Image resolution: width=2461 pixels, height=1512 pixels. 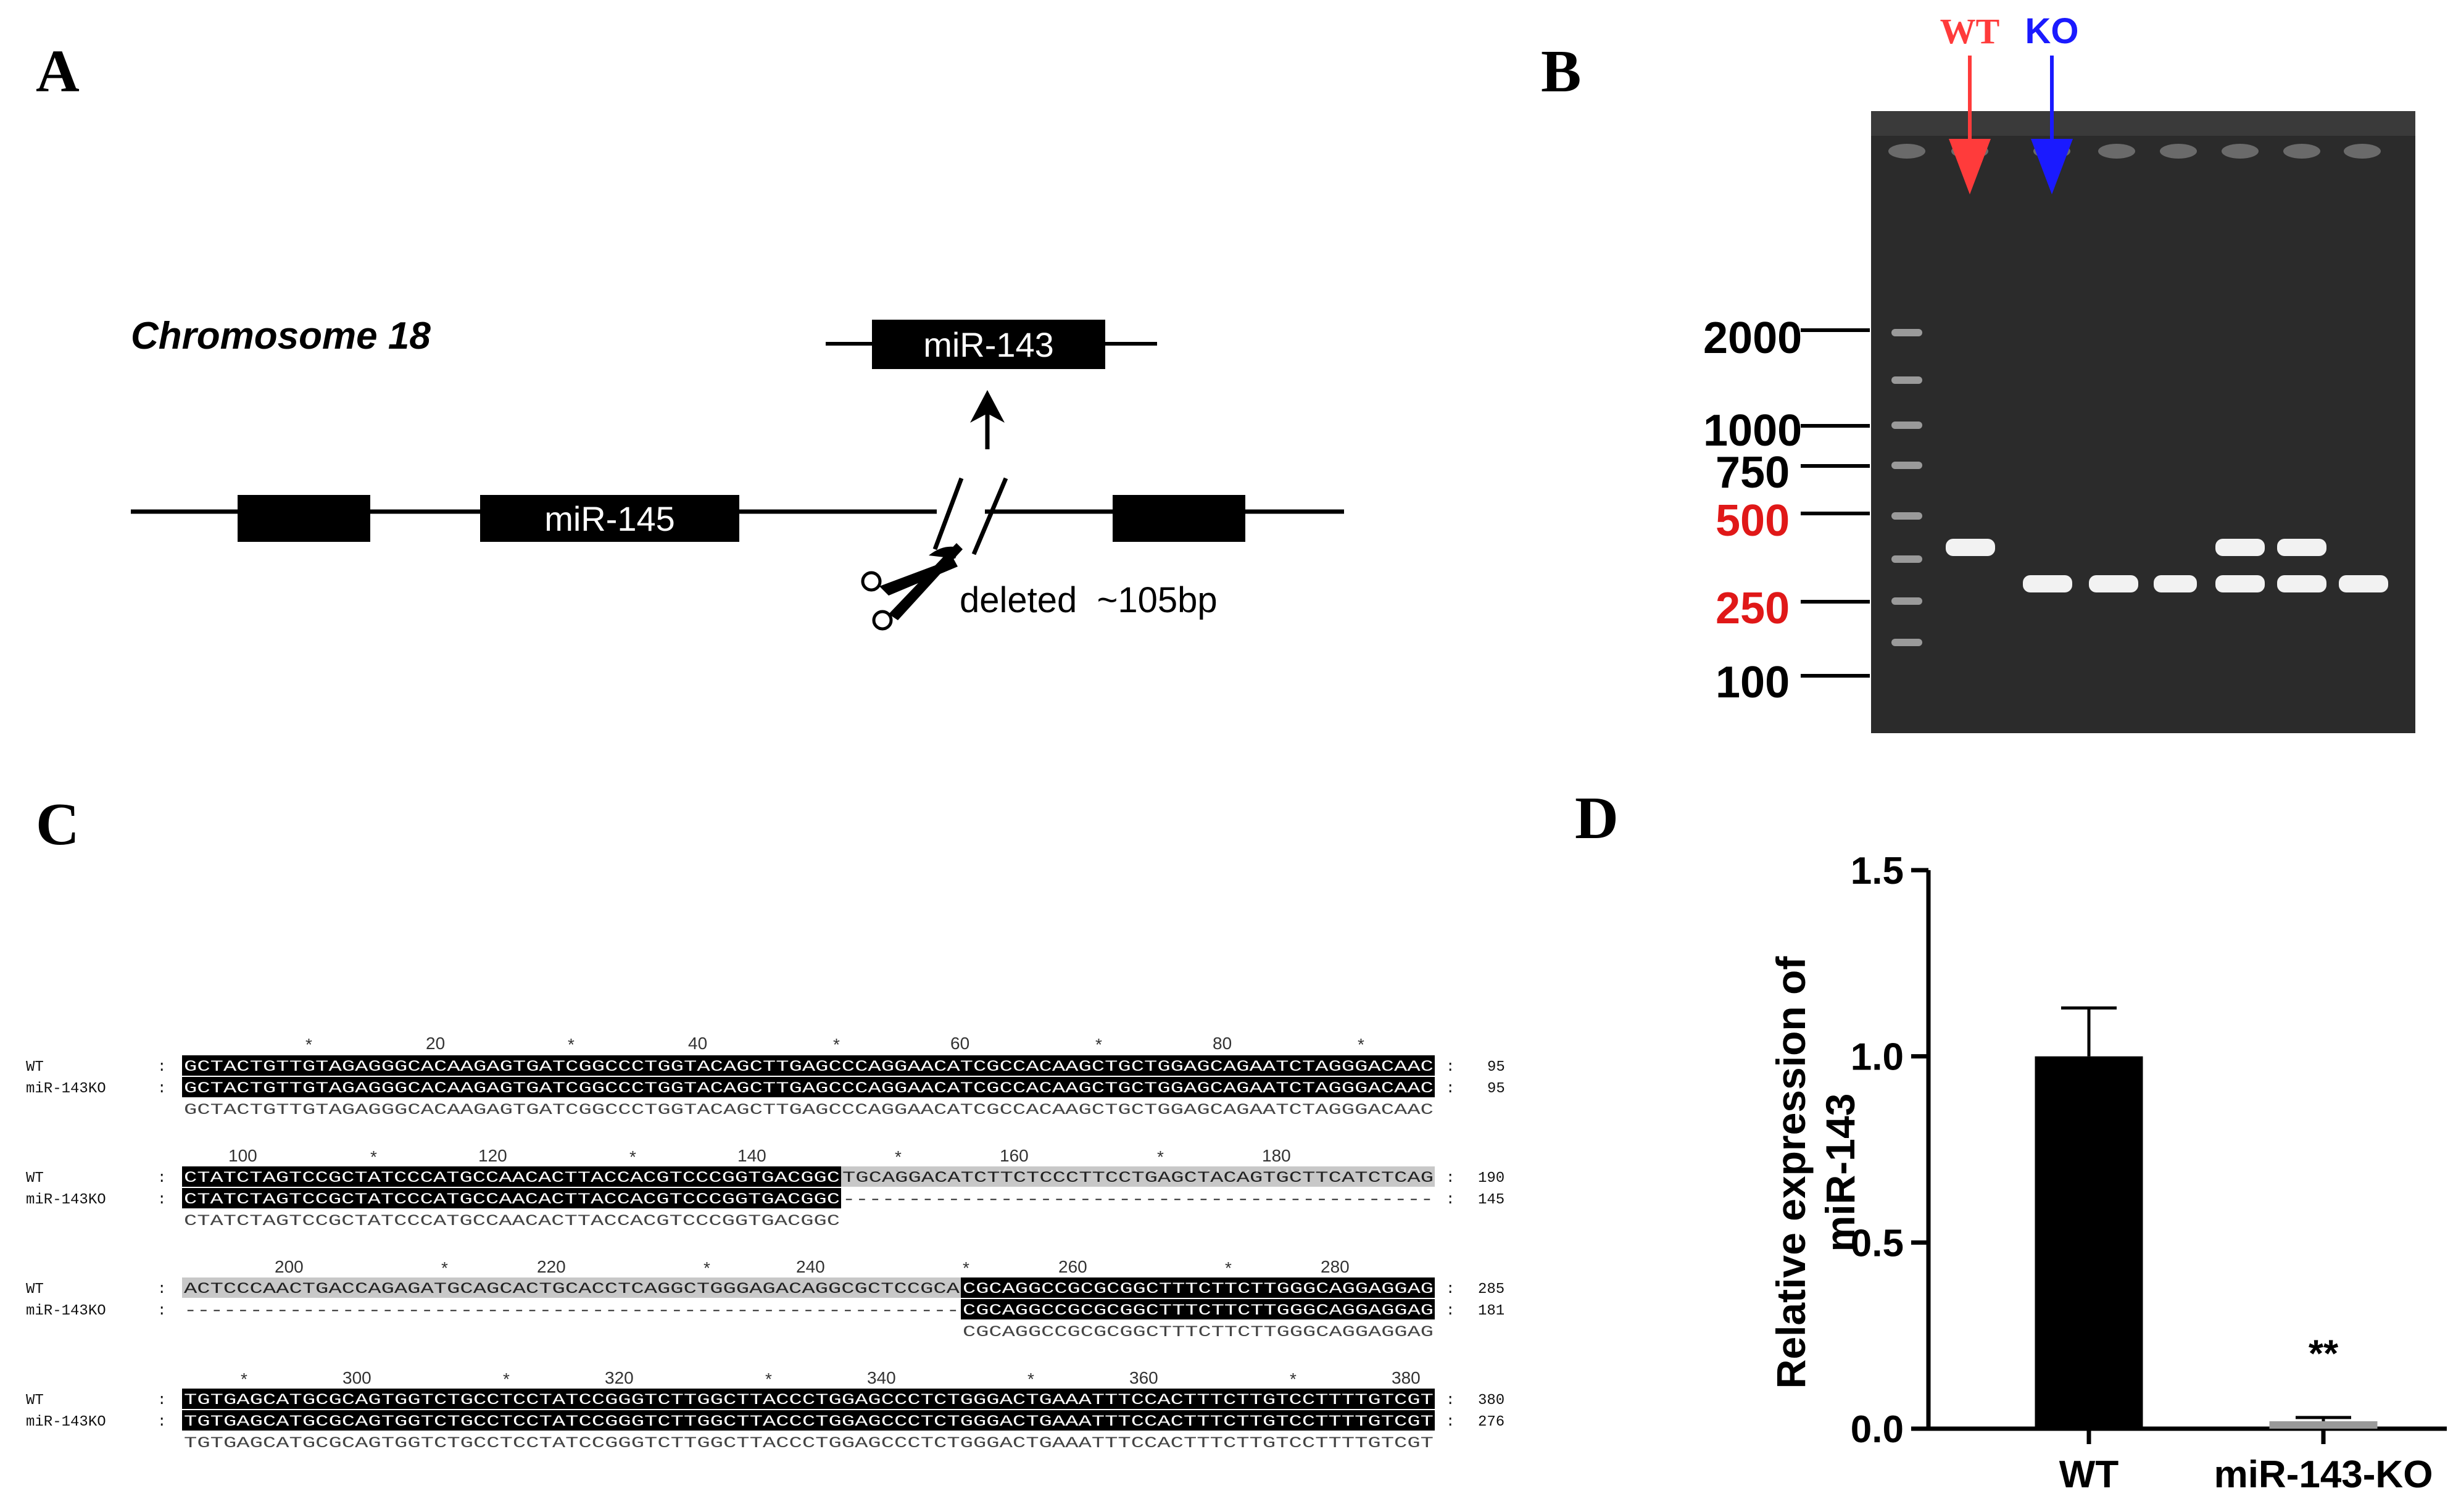 I want to click on seq-end-ko-2: 145, so click(x=1491, y=1200).